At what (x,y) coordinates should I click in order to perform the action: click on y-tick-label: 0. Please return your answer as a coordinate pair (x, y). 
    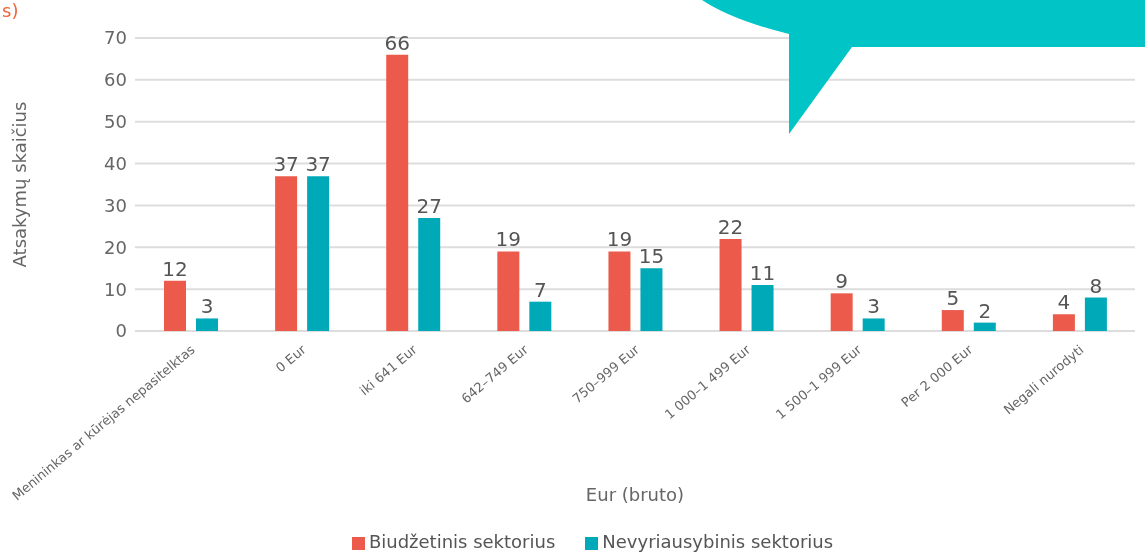
    Looking at the image, I should click on (121, 331).